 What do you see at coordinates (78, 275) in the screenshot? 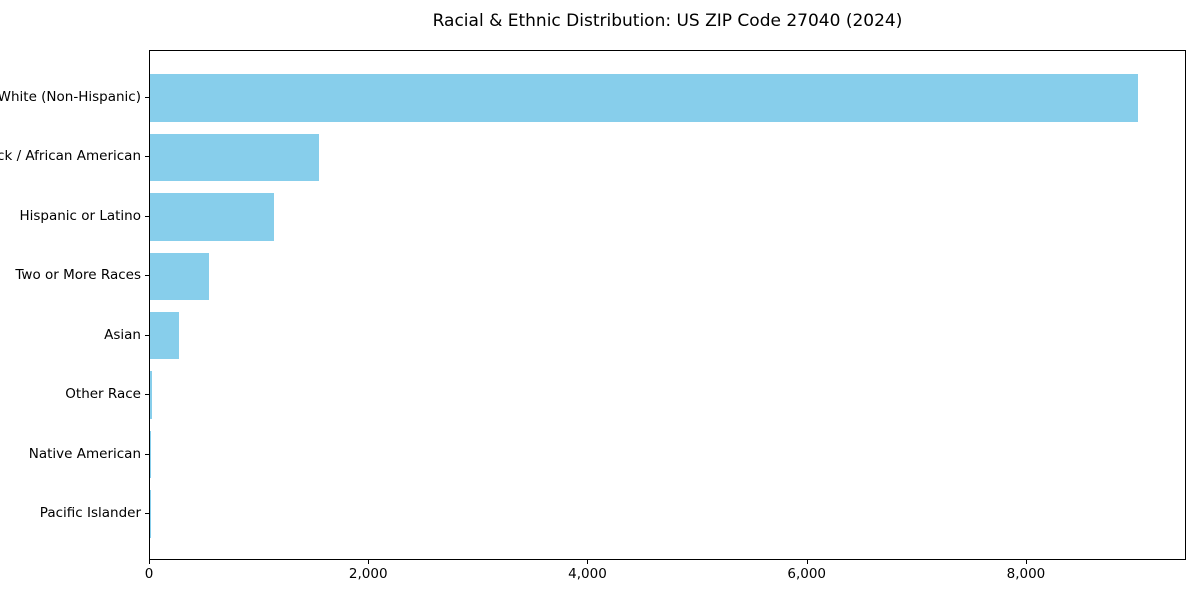
I see `y-tick-label-two-or-more-races: Two or More Races` at bounding box center [78, 275].